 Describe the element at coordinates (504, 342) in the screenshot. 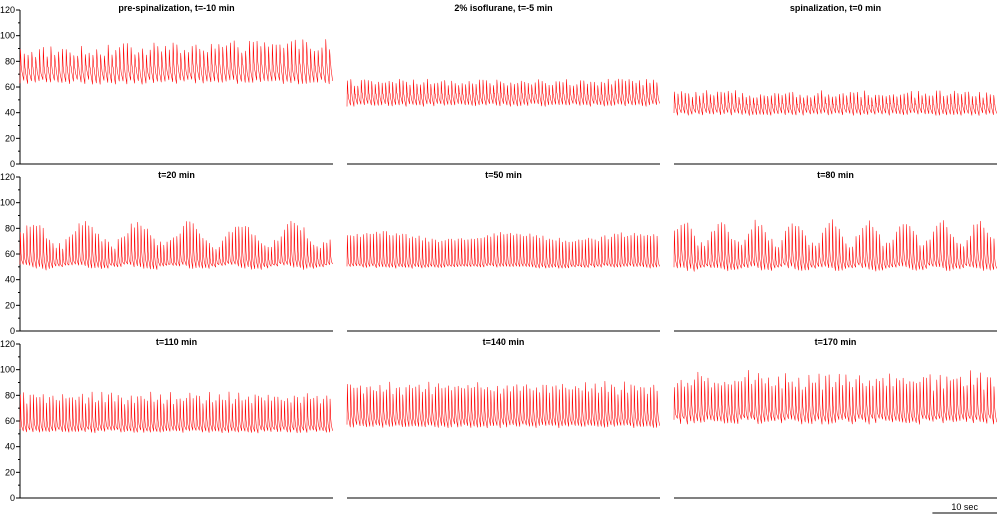

I see `panel-title: t=140 min` at that location.